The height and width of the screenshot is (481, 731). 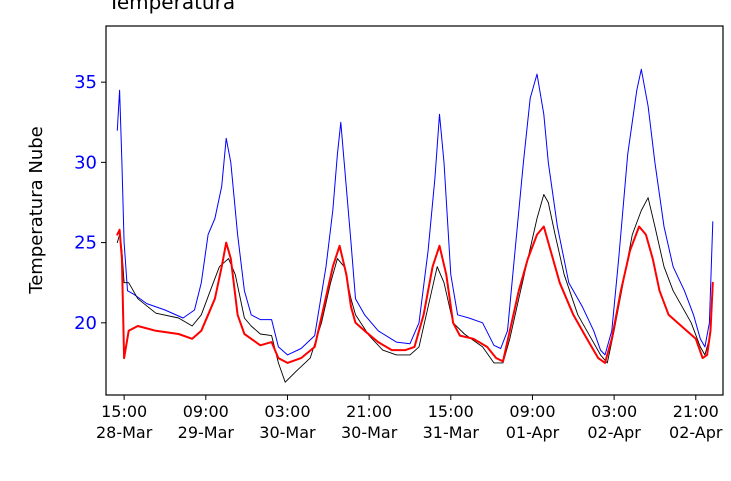 What do you see at coordinates (171, 7) in the screenshot?
I see `chart-title: Temperatura` at bounding box center [171, 7].